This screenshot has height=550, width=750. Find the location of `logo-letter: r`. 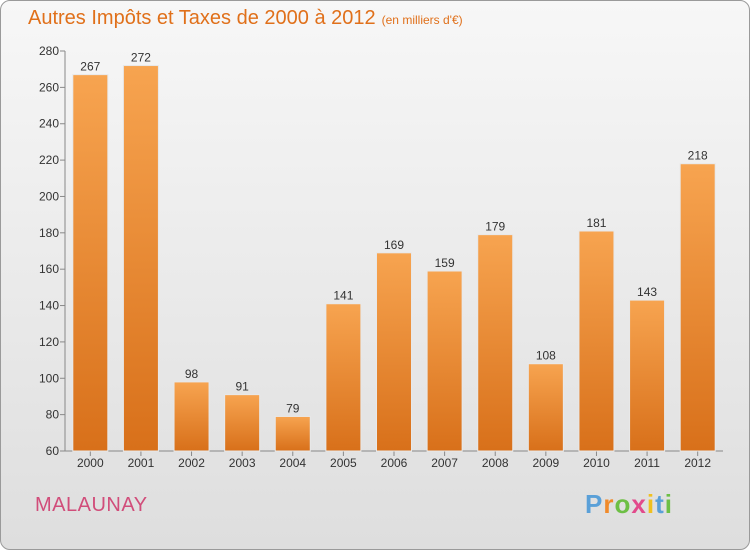

logo-letter: r is located at coordinates (609, 504).